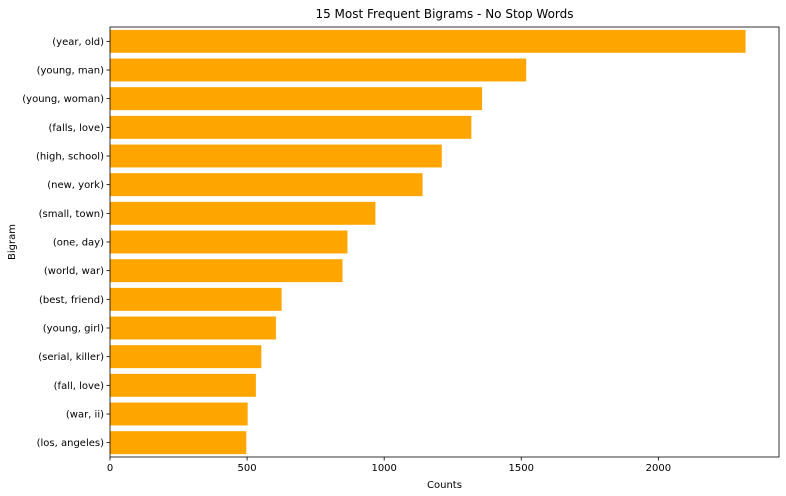  What do you see at coordinates (71, 357) in the screenshot?
I see `y-tick-label: (serial, killer)` at bounding box center [71, 357].